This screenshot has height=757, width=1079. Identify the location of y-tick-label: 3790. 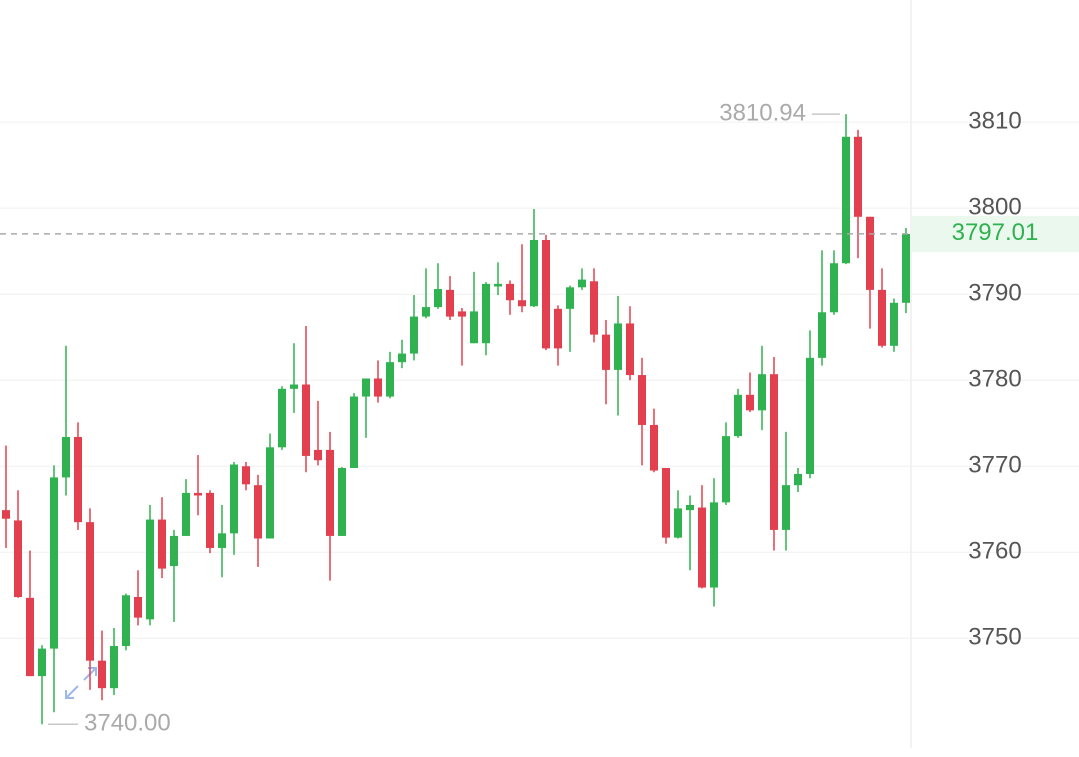
(994, 293).